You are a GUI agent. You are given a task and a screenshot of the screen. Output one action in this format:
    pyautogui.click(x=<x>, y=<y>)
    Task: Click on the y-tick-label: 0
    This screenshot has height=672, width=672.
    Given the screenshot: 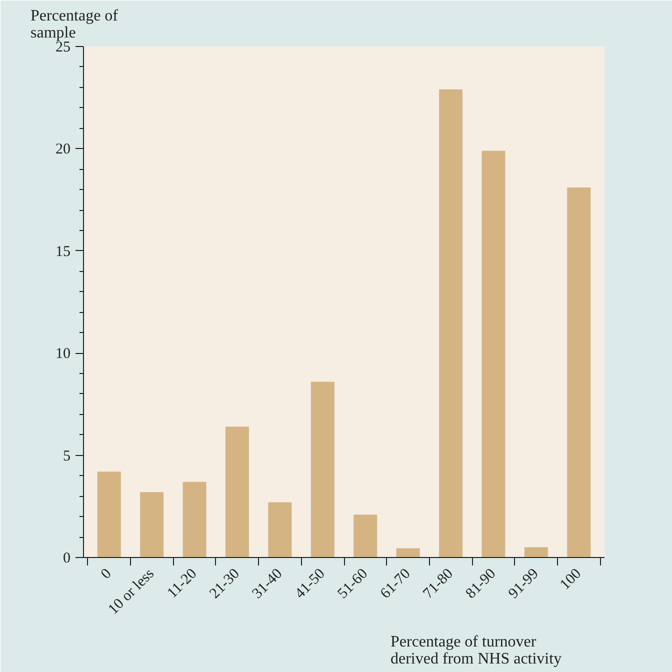 What is the action you would take?
    pyautogui.click(x=66, y=558)
    